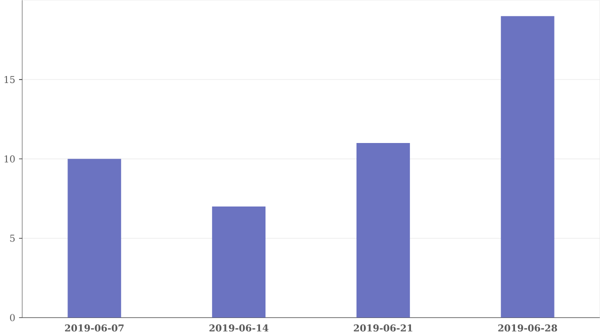  I want to click on x-tick-label: 2019-06-28, so click(528, 328).